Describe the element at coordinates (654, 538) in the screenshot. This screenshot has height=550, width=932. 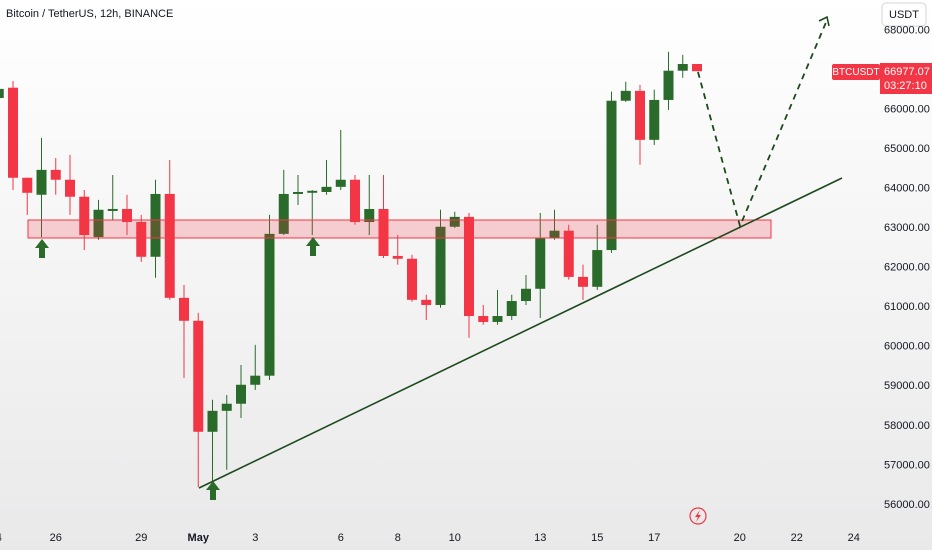
I see `x-tick-label: 17` at that location.